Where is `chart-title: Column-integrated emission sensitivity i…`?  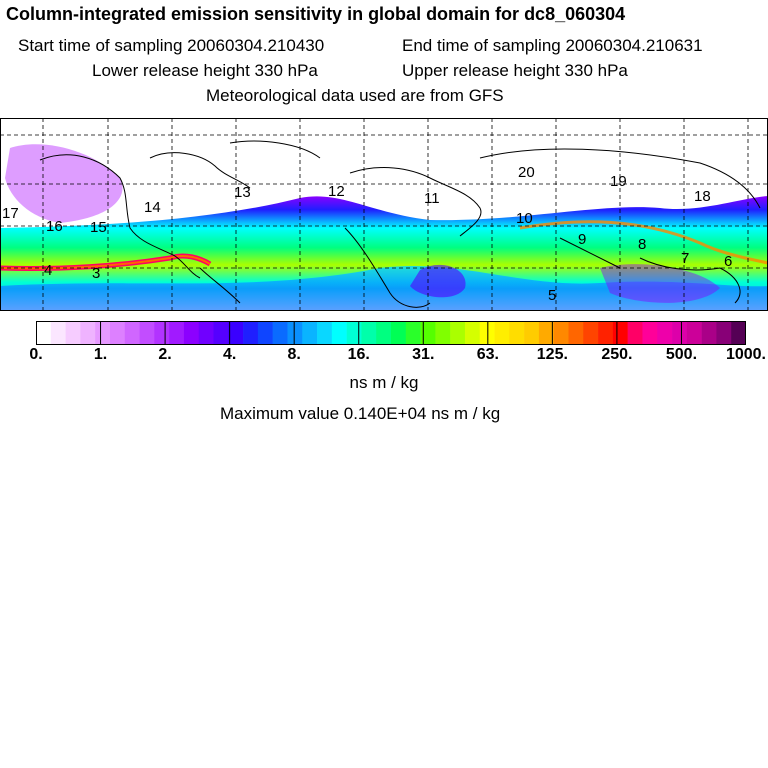 chart-title: Column-integrated emission sensitivity i… is located at coordinates (316, 14).